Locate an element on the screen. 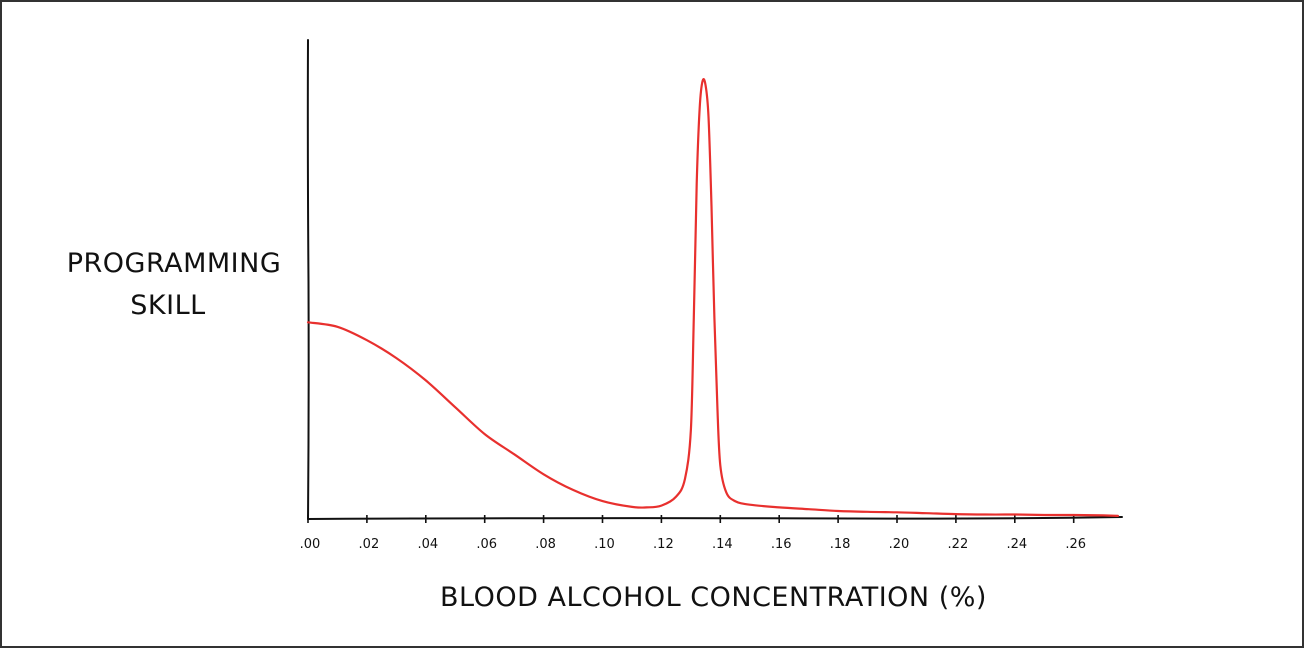 Image resolution: width=1304 pixels, height=648 pixels. x-tick-label: .12 is located at coordinates (663, 544).